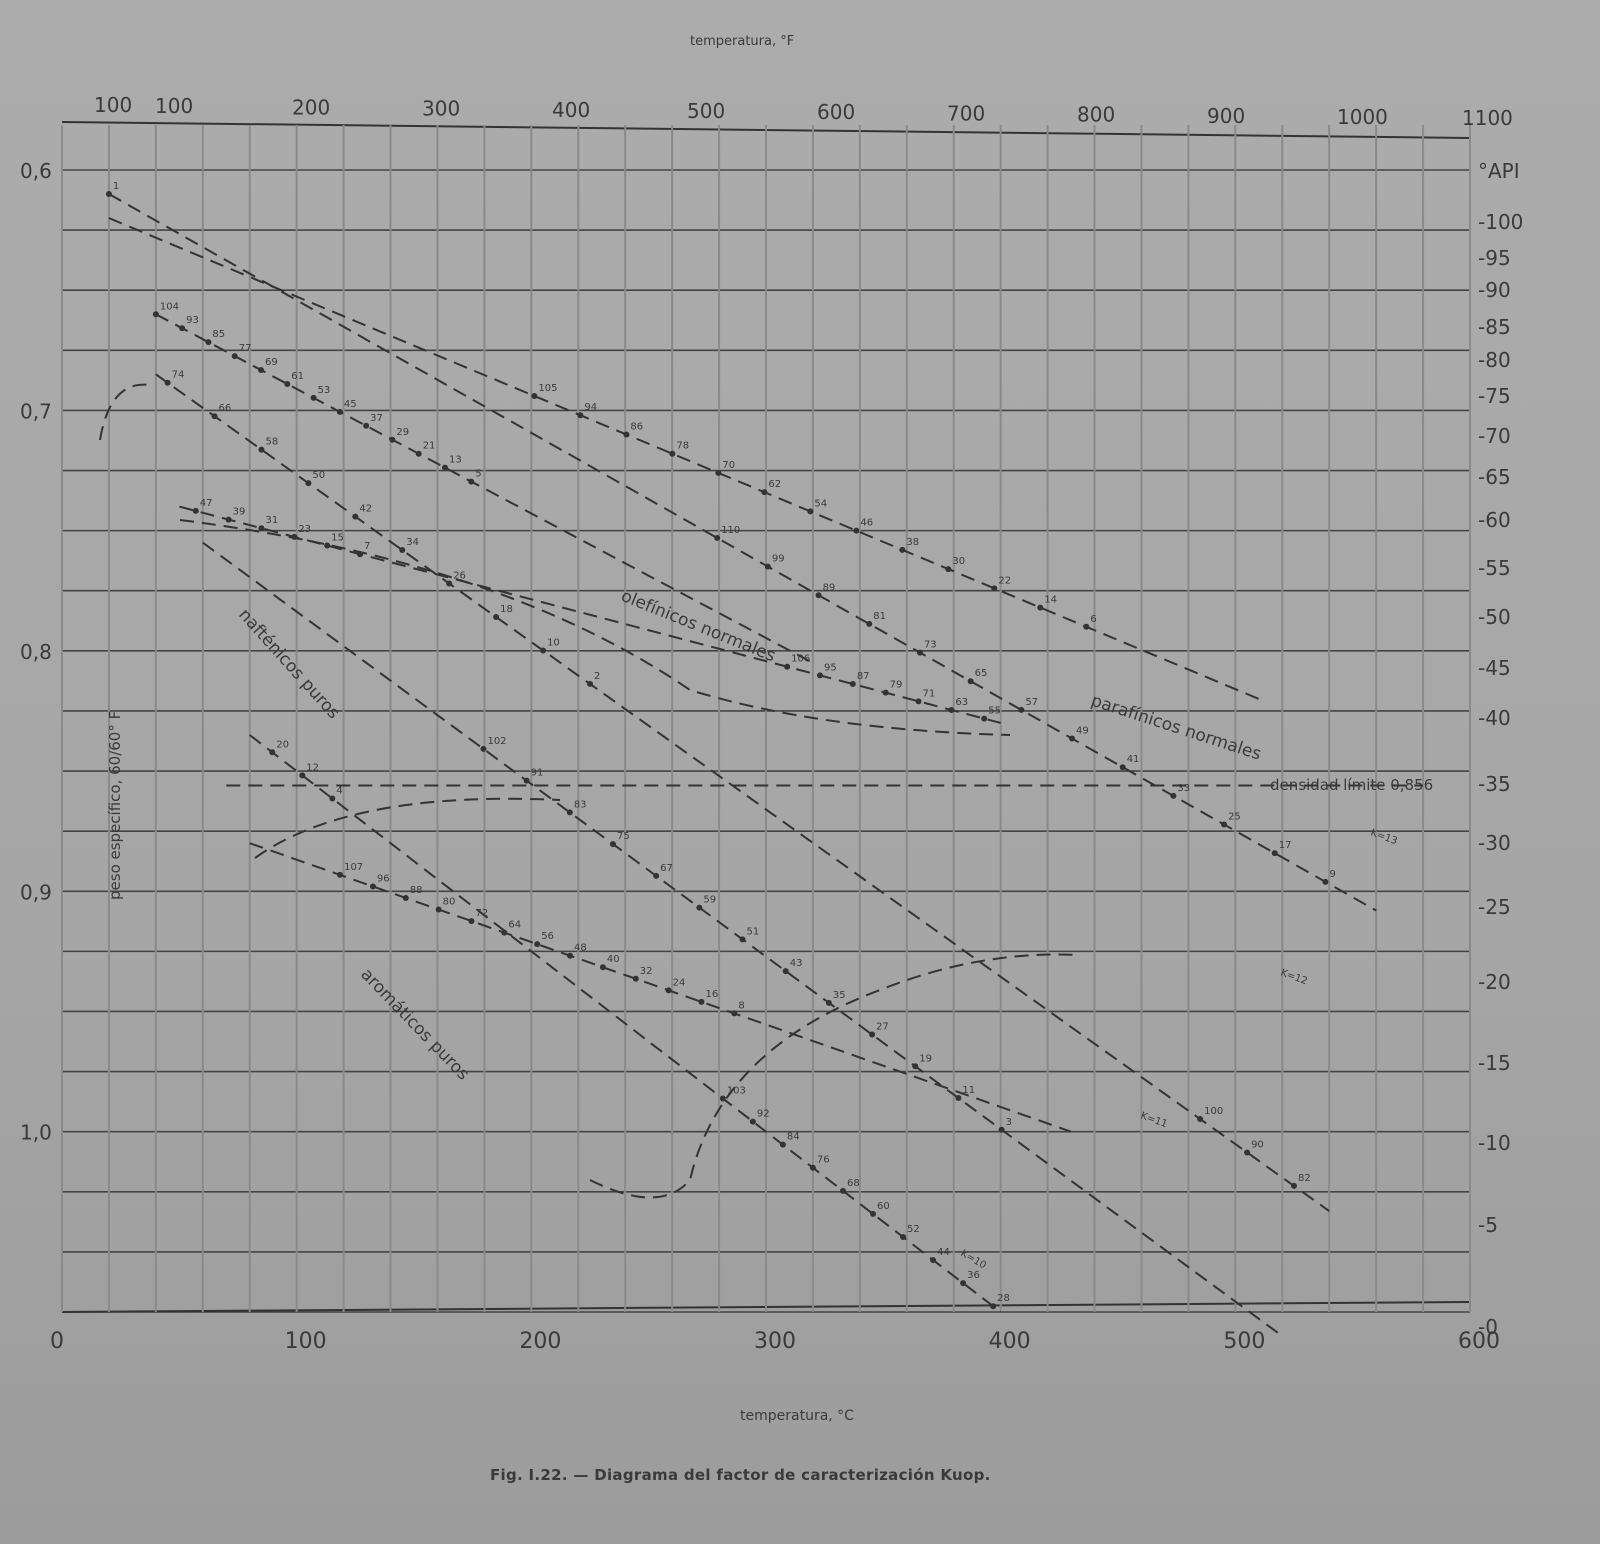  Describe the element at coordinates (481, 913) in the screenshot. I see `data-point-label: 72` at that location.